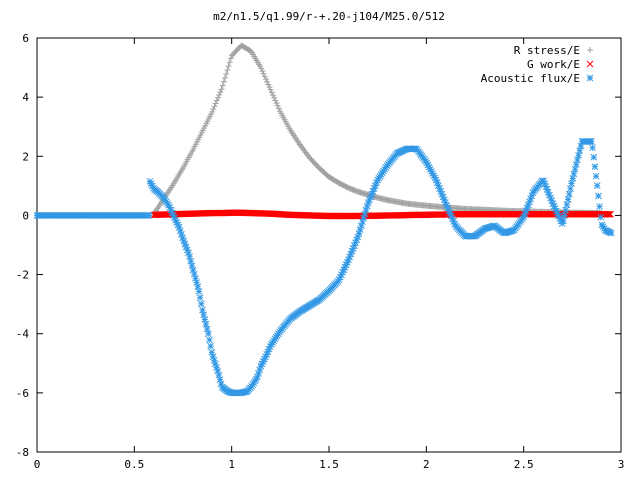 The height and width of the screenshot is (480, 640). What do you see at coordinates (23, 334) in the screenshot?
I see `y-tick-label: -4` at bounding box center [23, 334].